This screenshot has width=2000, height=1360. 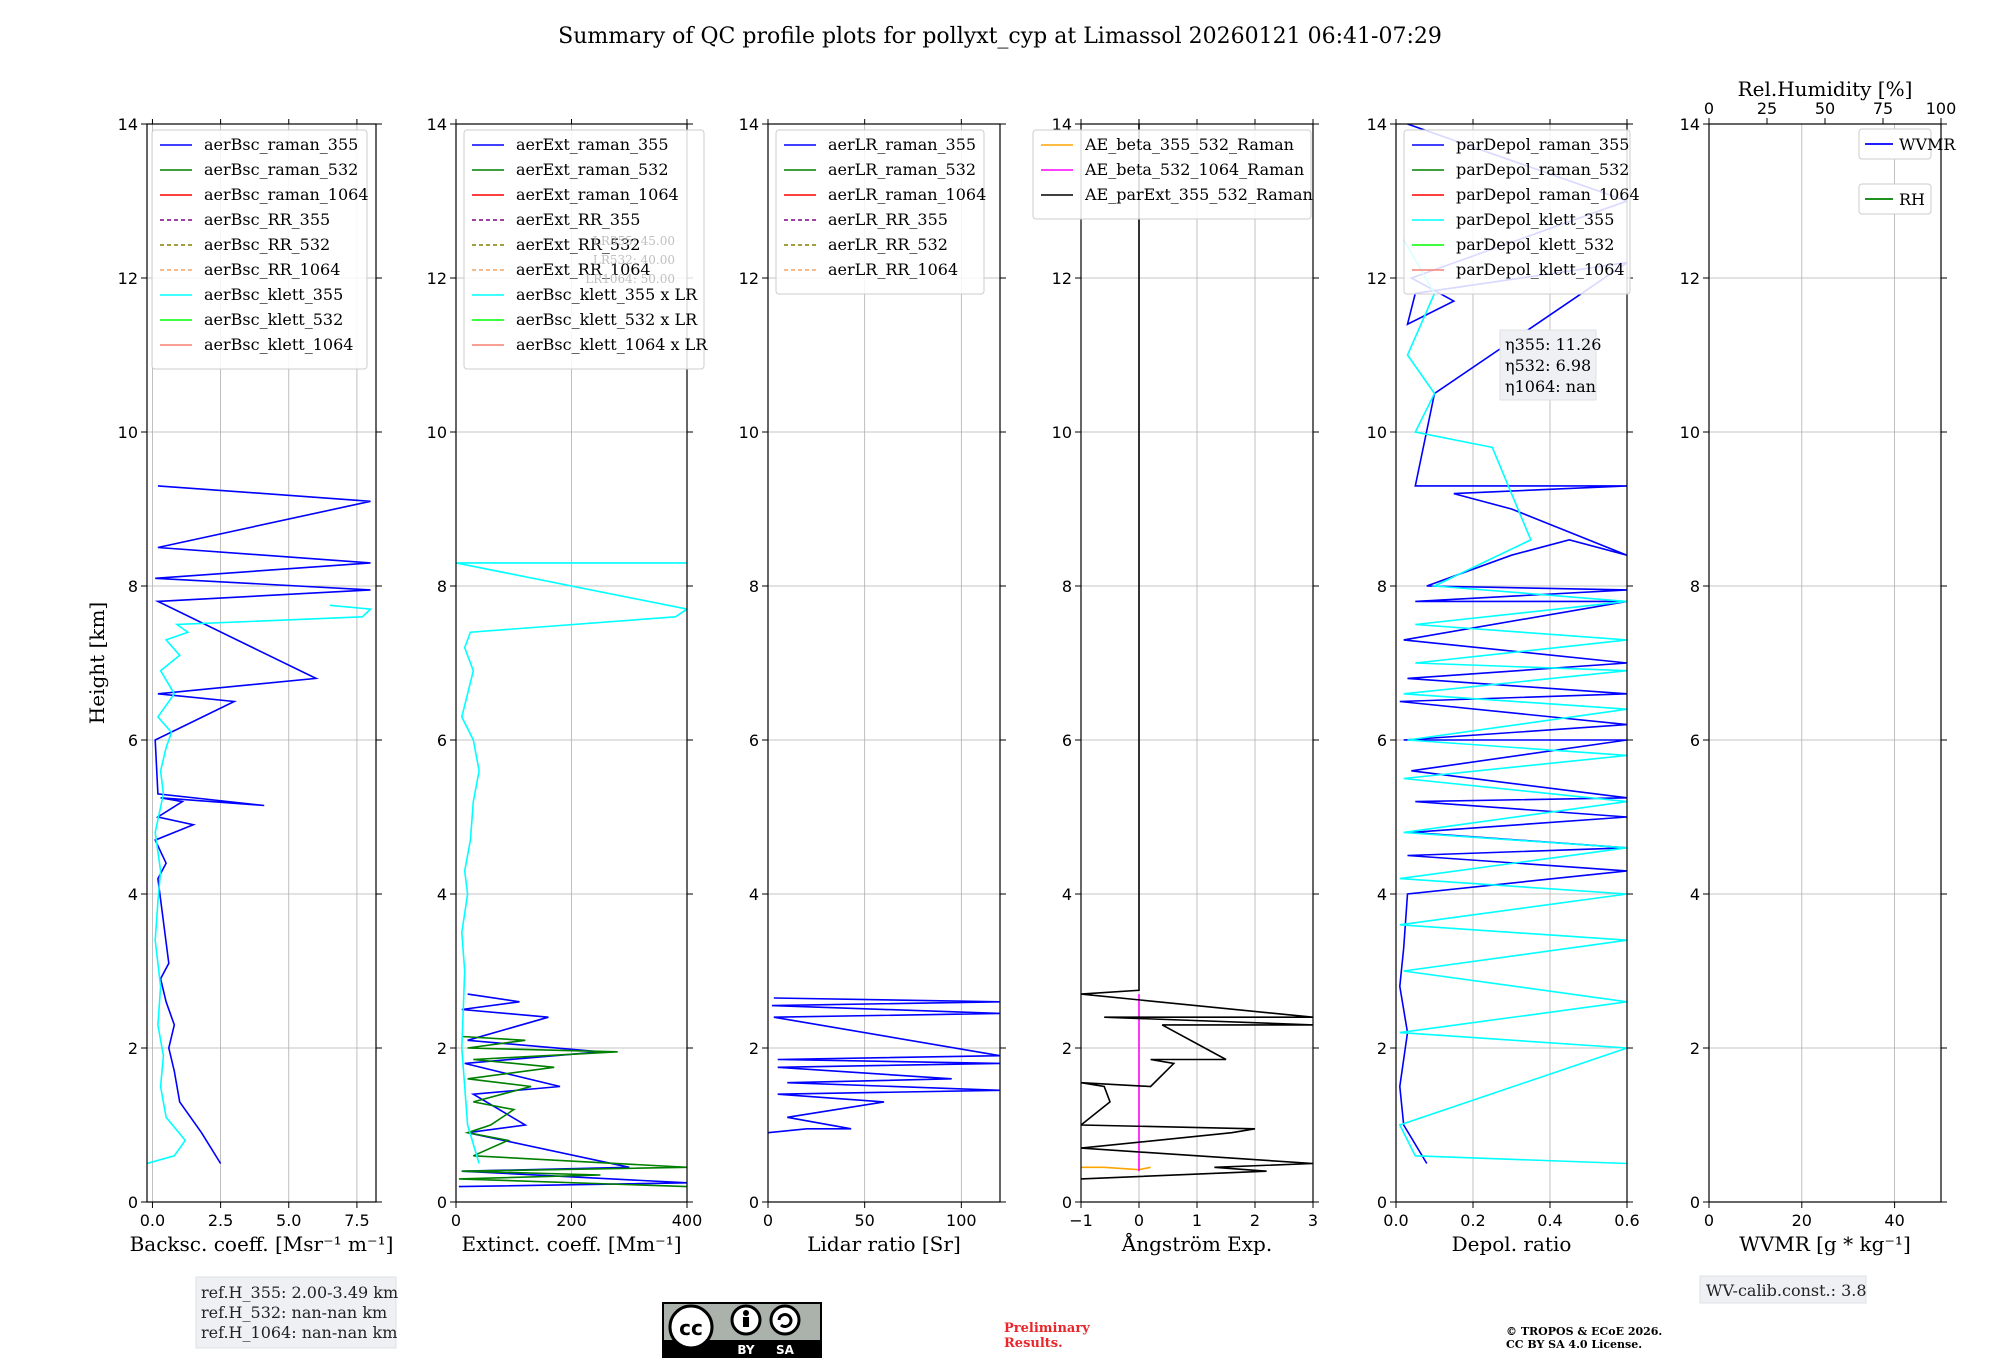 What do you see at coordinates (592, 144) in the screenshot?
I see `legend-label-aerExt_raman_355: aerExt_raman_355` at bounding box center [592, 144].